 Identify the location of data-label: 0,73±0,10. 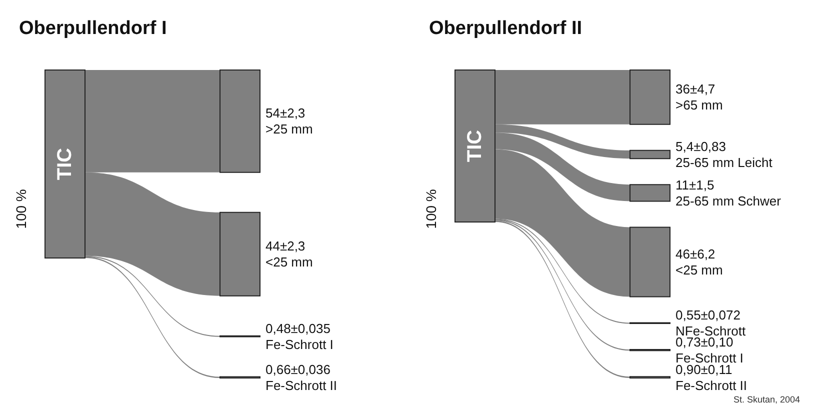
(705, 342).